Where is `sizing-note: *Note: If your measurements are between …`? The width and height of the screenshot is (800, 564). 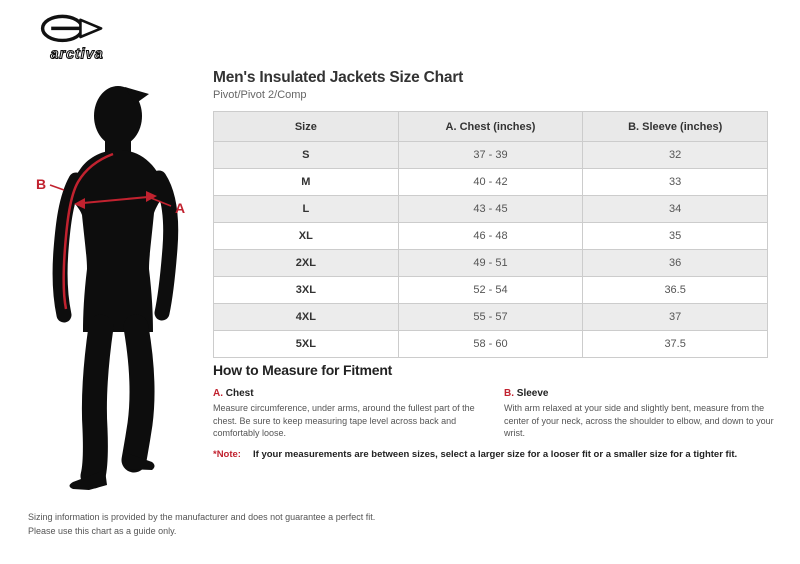 sizing-note: *Note: If your measurements are between … is located at coordinates (502, 454).